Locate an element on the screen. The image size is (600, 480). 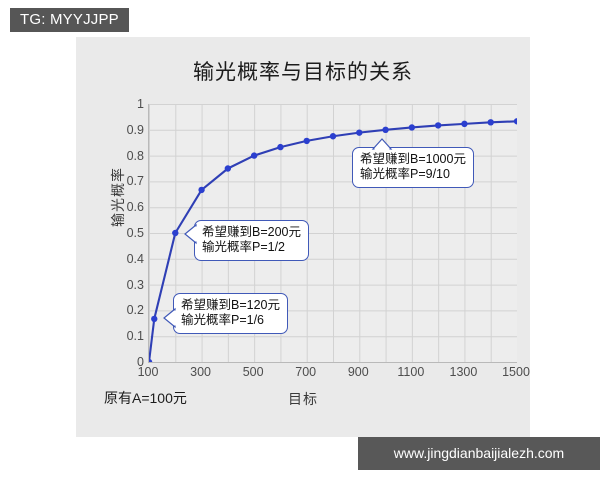
x-tick-100: 100 is located at coordinates (148, 372).